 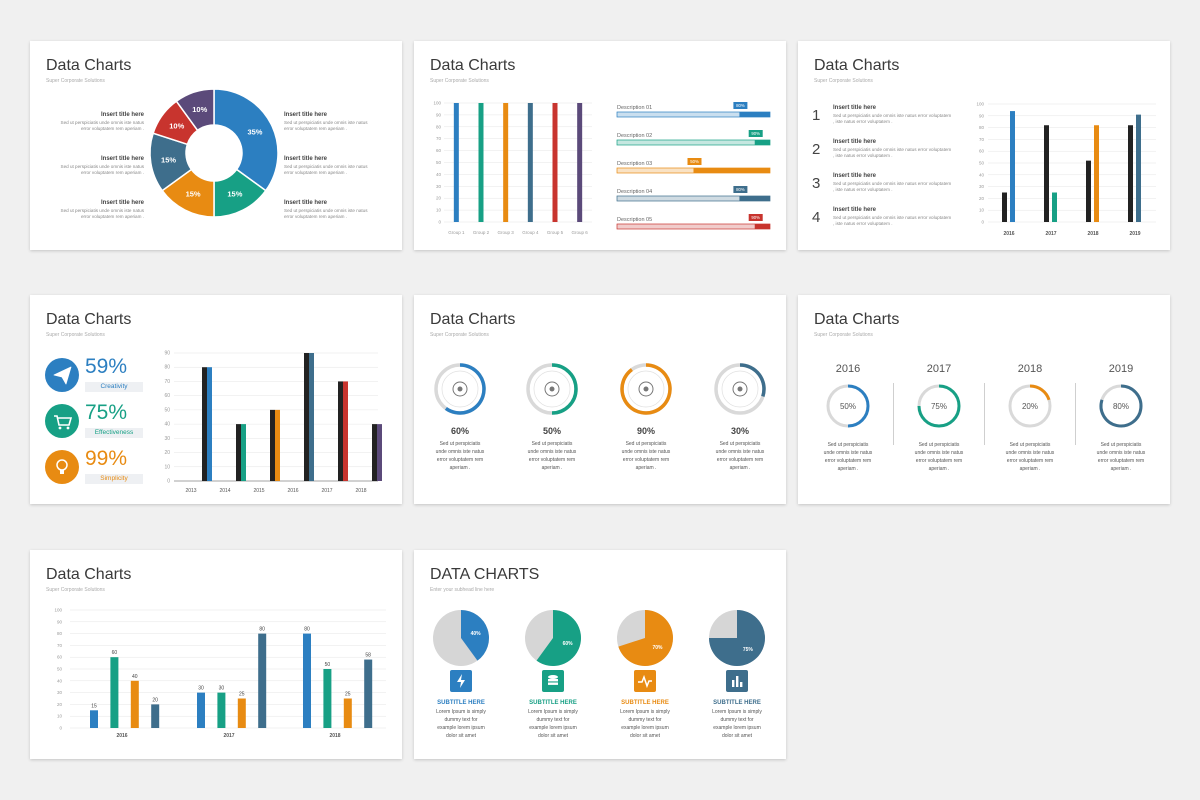 What do you see at coordinates (106, 366) in the screenshot?
I see `kpi-value-creativity: 59%` at bounding box center [106, 366].